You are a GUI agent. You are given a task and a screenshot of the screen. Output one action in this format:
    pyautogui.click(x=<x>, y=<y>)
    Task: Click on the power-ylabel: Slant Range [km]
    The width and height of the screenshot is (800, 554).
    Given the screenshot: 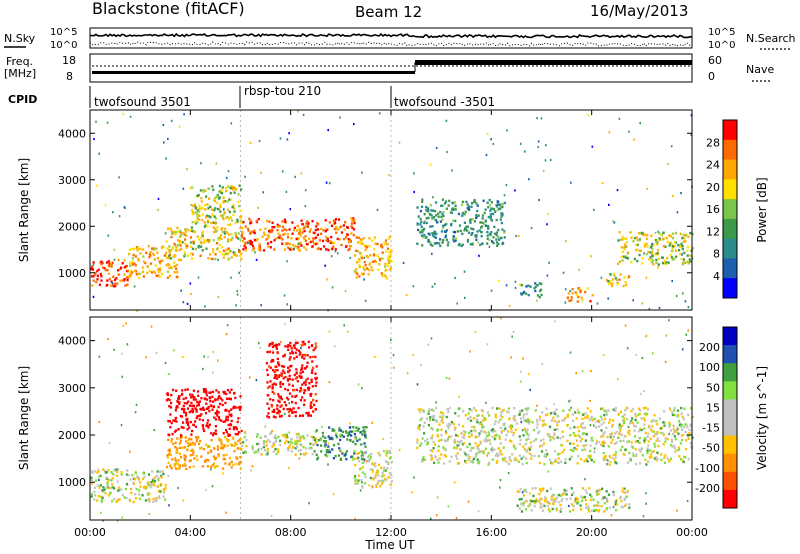 What is the action you would take?
    pyautogui.click(x=24, y=210)
    